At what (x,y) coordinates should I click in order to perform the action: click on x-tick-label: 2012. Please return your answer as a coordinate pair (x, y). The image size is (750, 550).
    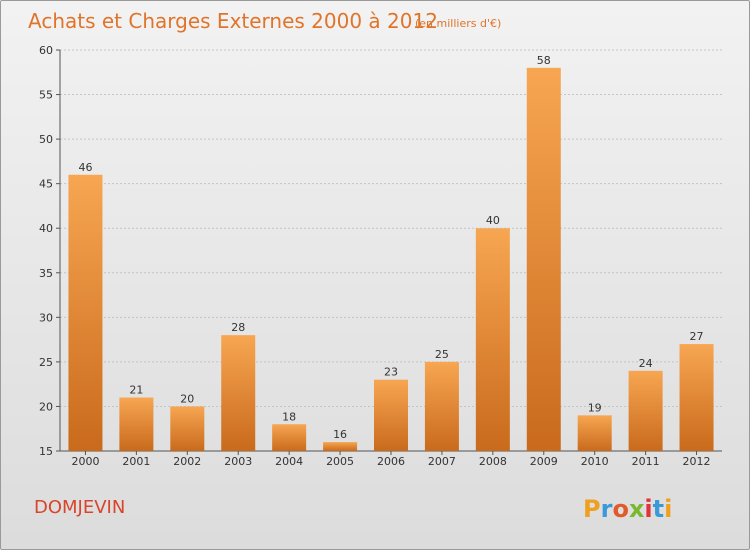
    Looking at the image, I should click on (697, 461).